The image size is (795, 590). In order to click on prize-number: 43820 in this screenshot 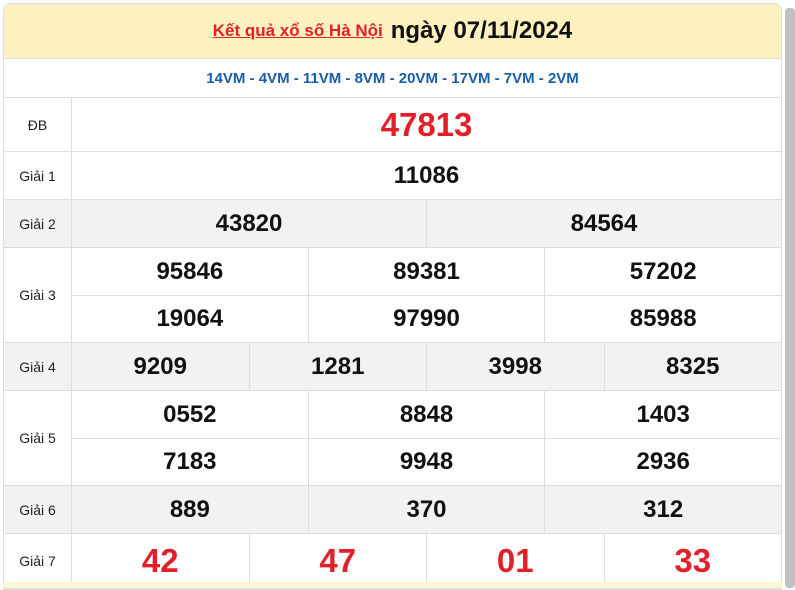, I will do `click(249, 223)`.